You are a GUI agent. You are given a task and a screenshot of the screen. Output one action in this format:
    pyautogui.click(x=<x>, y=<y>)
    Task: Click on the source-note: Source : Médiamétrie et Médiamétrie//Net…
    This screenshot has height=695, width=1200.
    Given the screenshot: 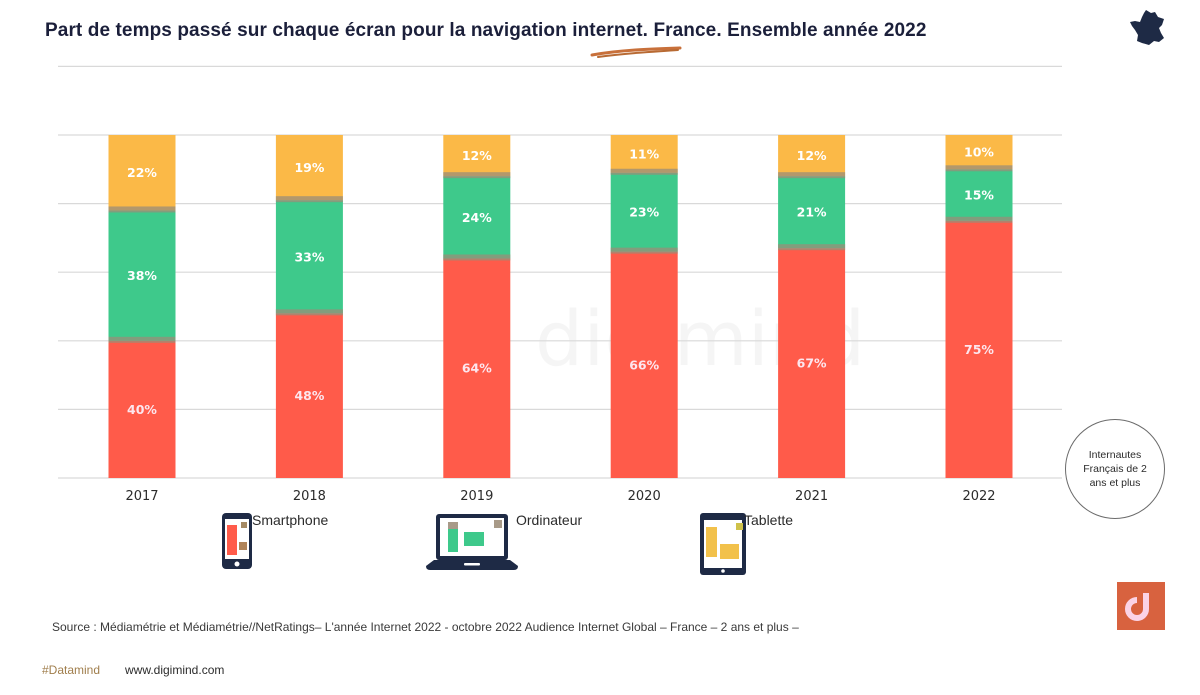 What is the action you would take?
    pyautogui.click(x=425, y=627)
    